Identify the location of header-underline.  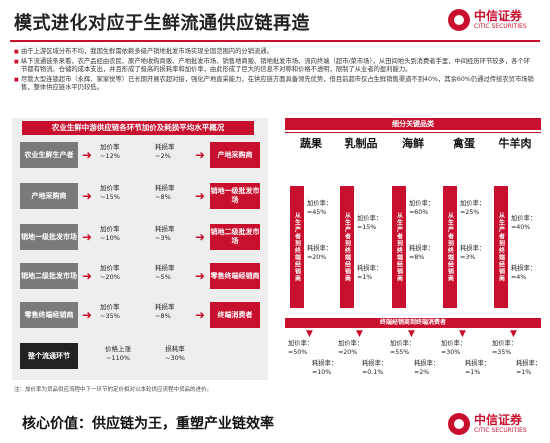
(413, 132).